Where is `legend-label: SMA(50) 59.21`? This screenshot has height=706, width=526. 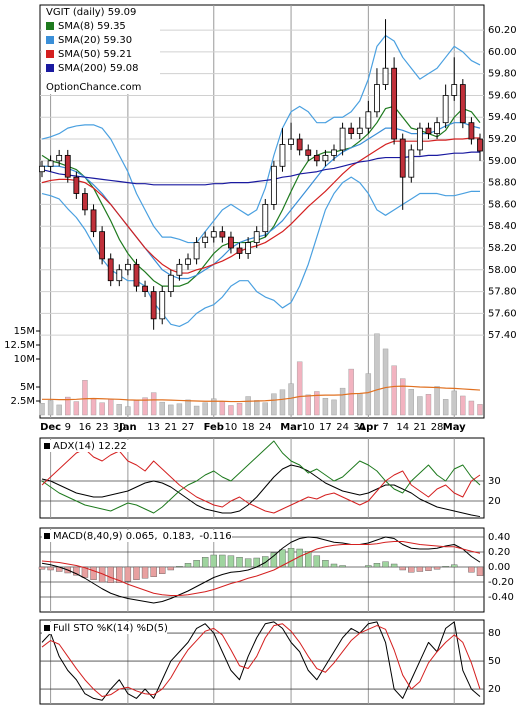
legend-label: SMA(50) 59.21 is located at coordinates (95, 54).